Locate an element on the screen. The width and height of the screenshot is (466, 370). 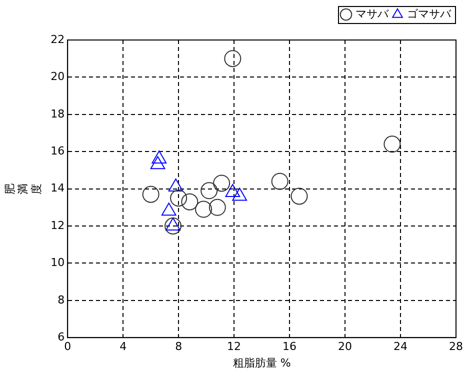
y-tick-label: 12 is located at coordinates (57, 225).